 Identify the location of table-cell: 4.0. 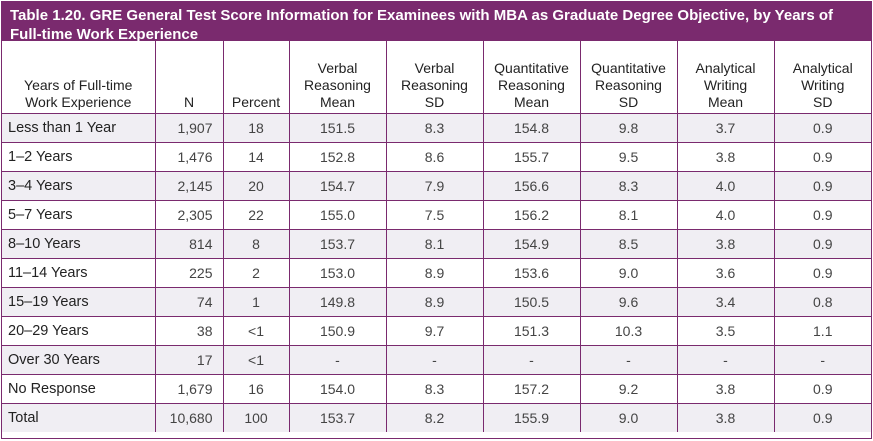
(725, 215).